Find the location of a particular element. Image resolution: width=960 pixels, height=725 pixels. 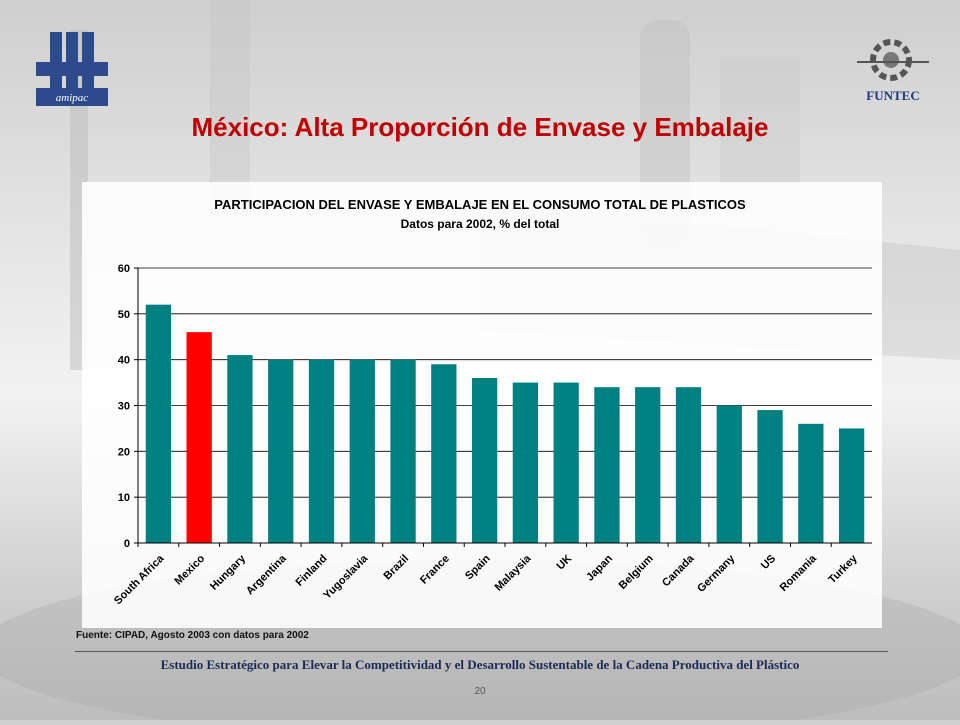

y-tick-labels: 0 10 20 30 40 50 60 is located at coordinates (128, 406).